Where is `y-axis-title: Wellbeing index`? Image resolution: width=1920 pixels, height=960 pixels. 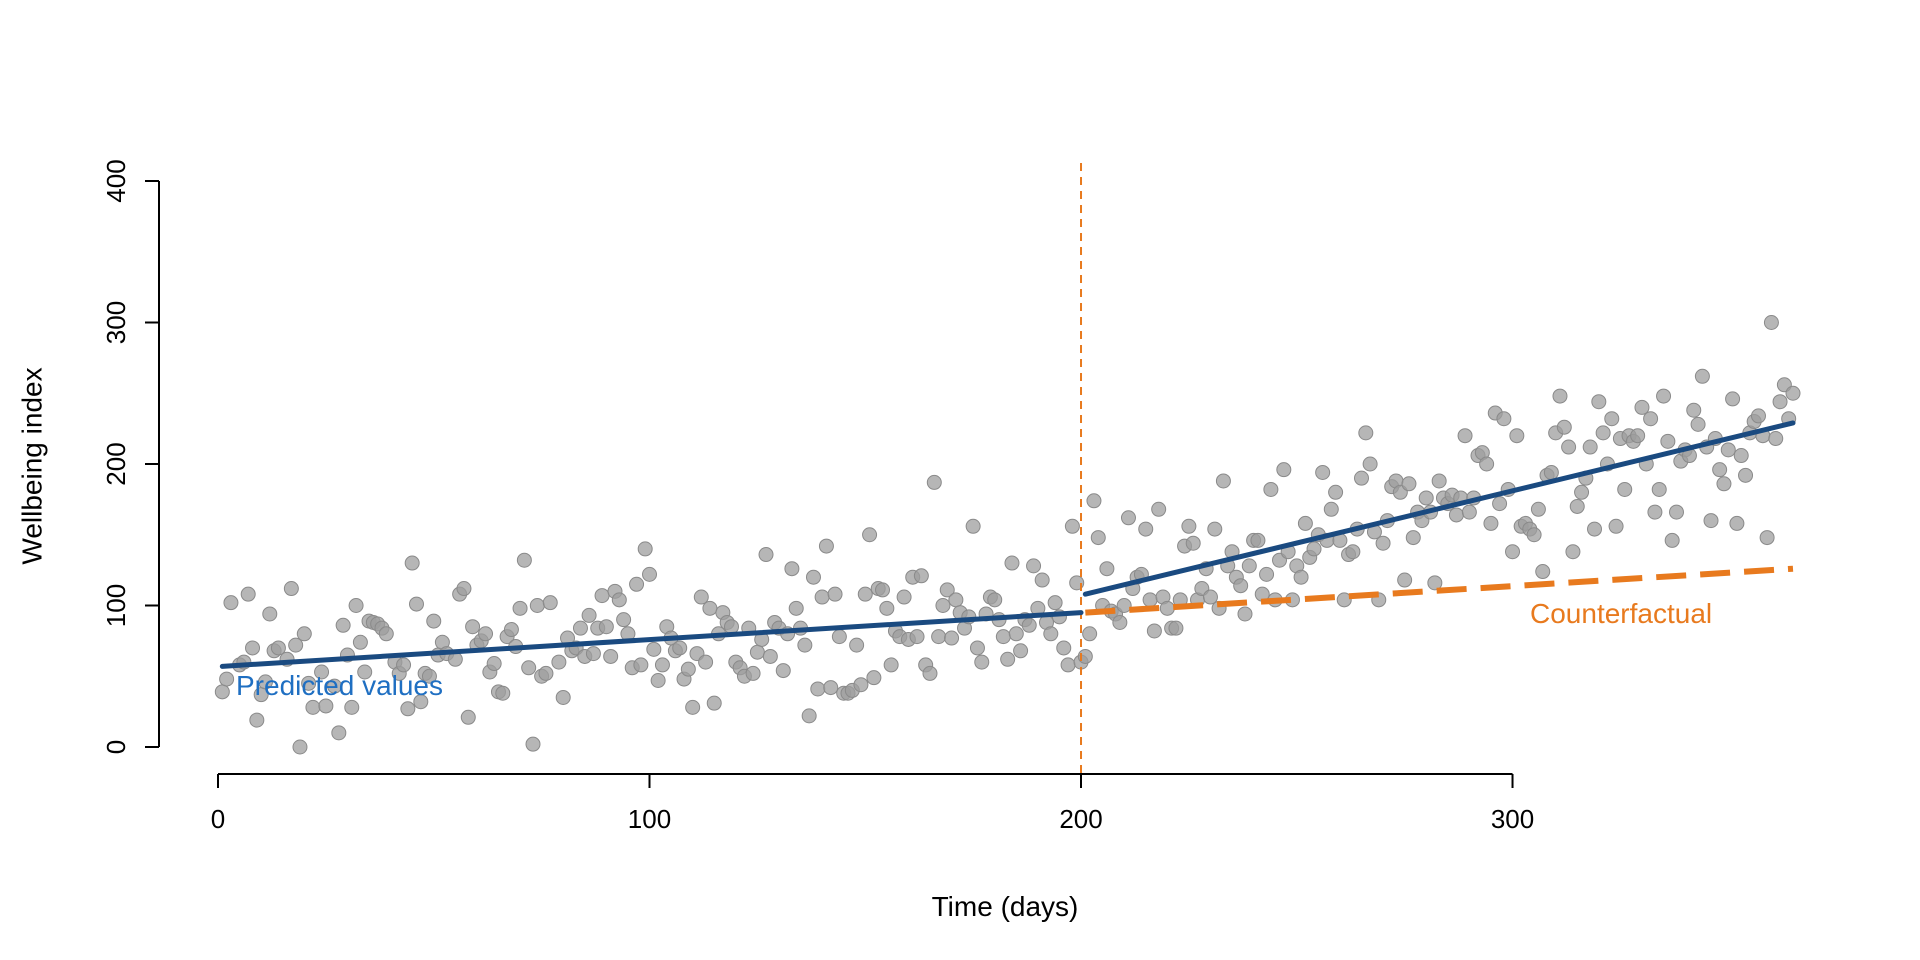
y-axis-title: Wellbeing index is located at coordinates (31, 465).